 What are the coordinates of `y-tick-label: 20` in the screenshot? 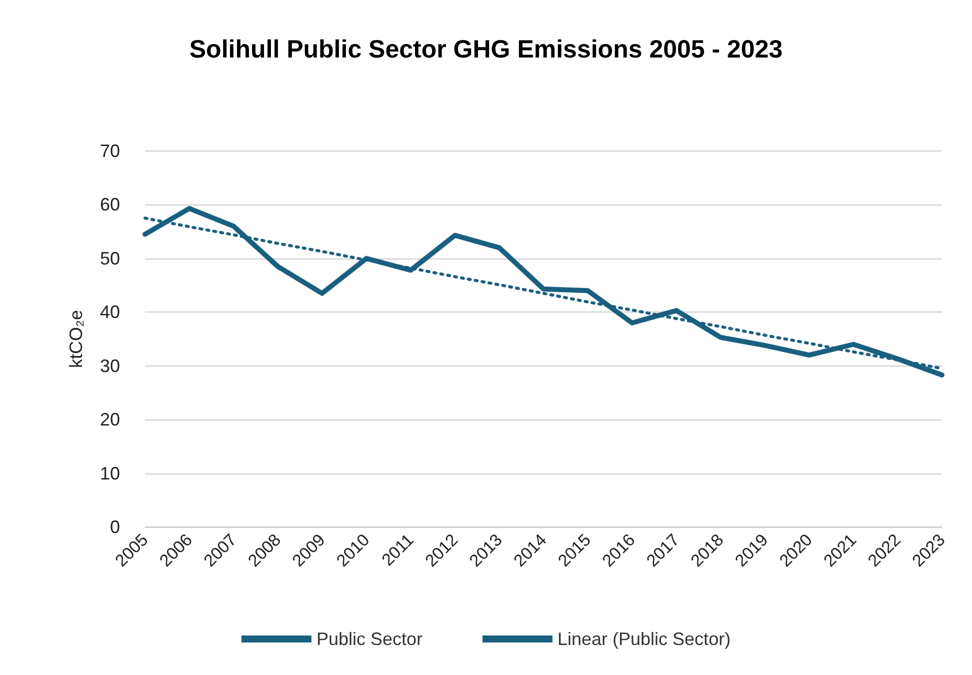 It's located at (110, 420).